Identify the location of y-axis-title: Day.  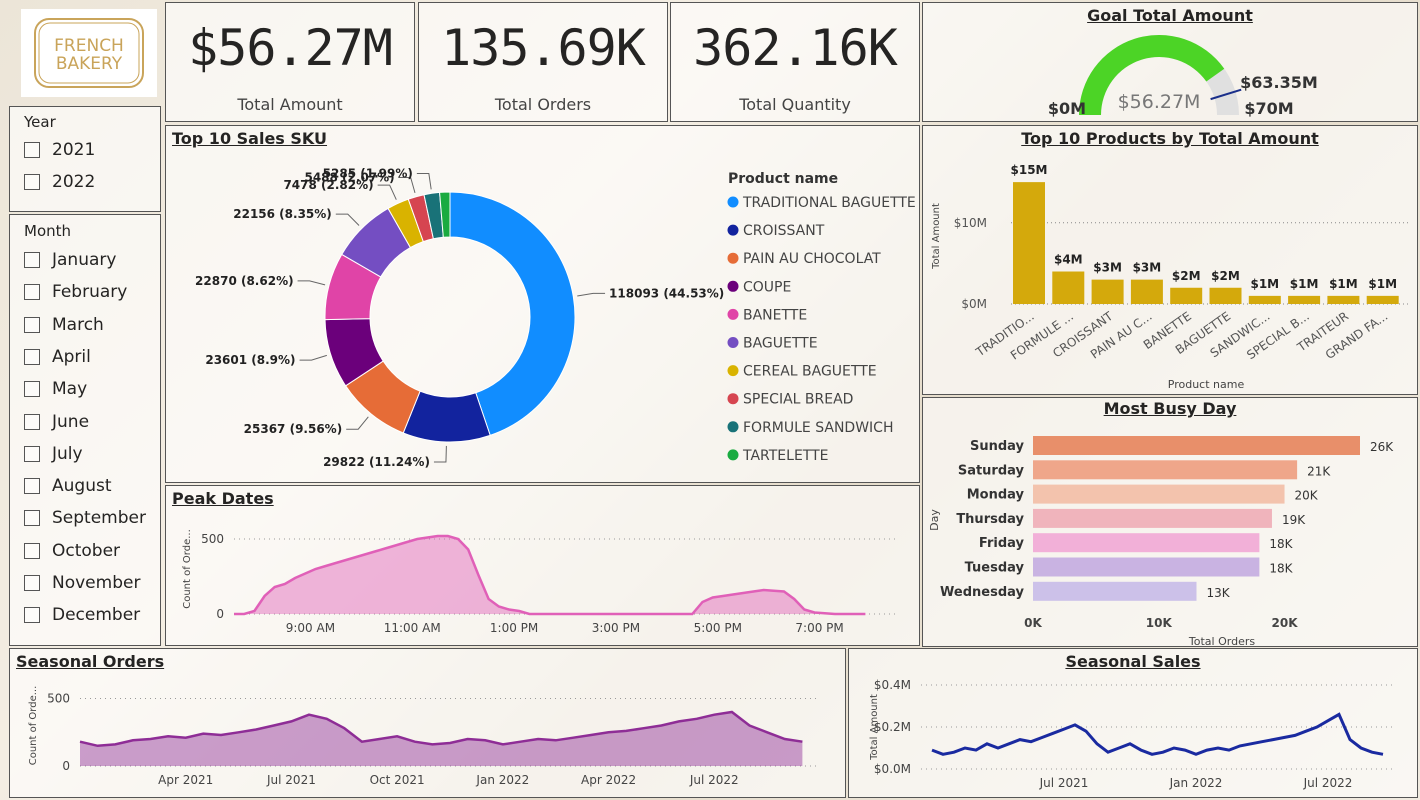
(934, 520).